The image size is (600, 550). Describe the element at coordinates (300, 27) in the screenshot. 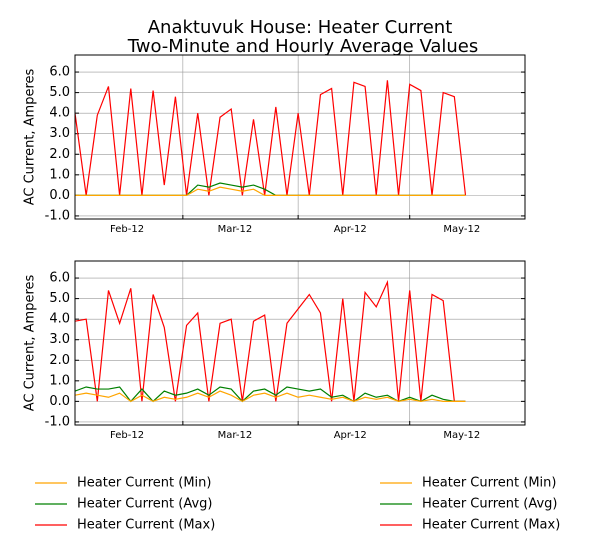

I see `chart-title: Anaktuvuk House: Heater Current` at that location.